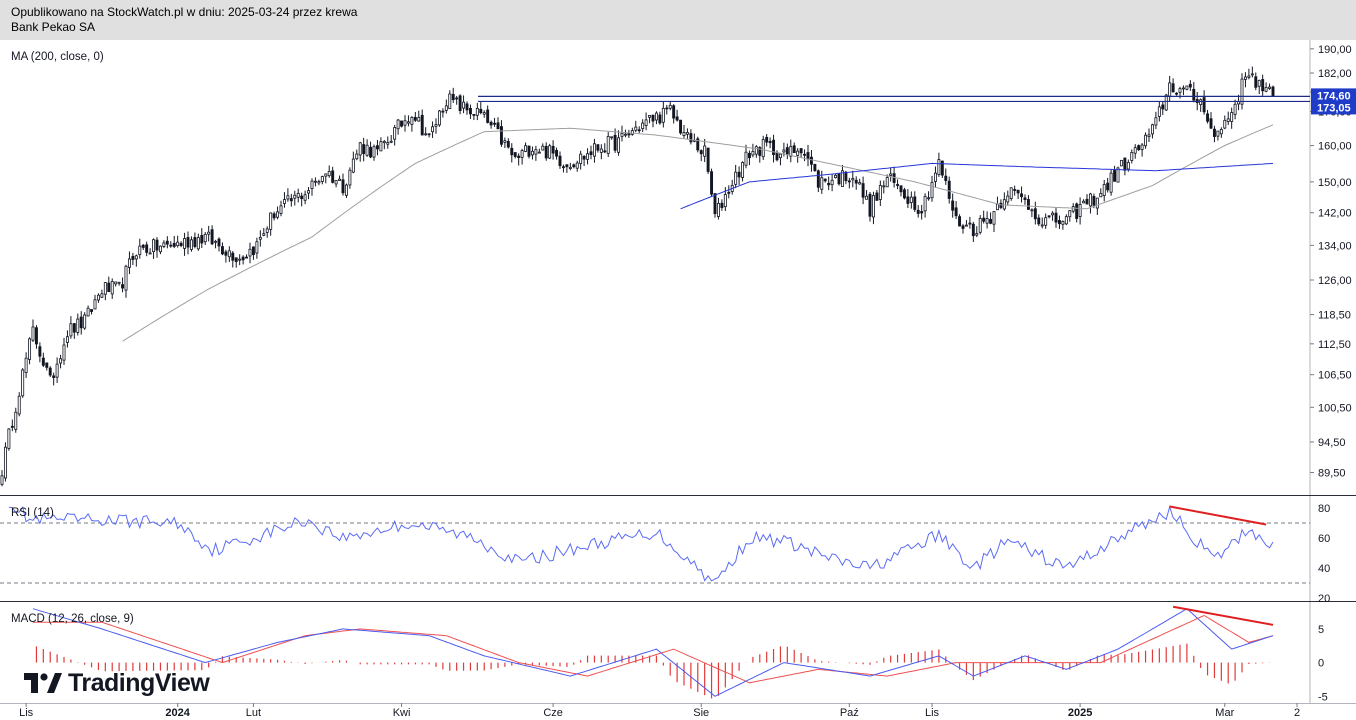  Describe the element at coordinates (32, 513) in the screenshot. I see `rsi-indicator-label: RSI (14)` at that location.